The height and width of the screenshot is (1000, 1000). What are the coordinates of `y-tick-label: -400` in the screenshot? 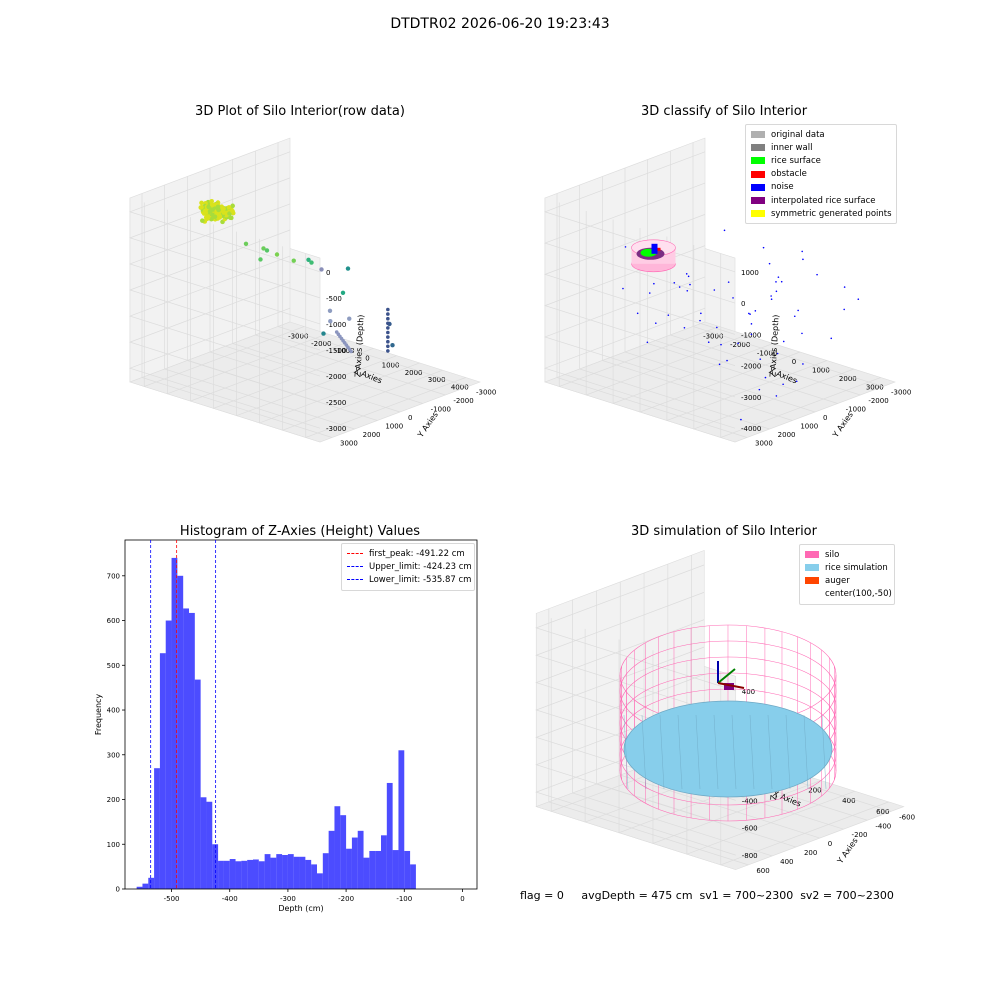 It's located at (883, 826).